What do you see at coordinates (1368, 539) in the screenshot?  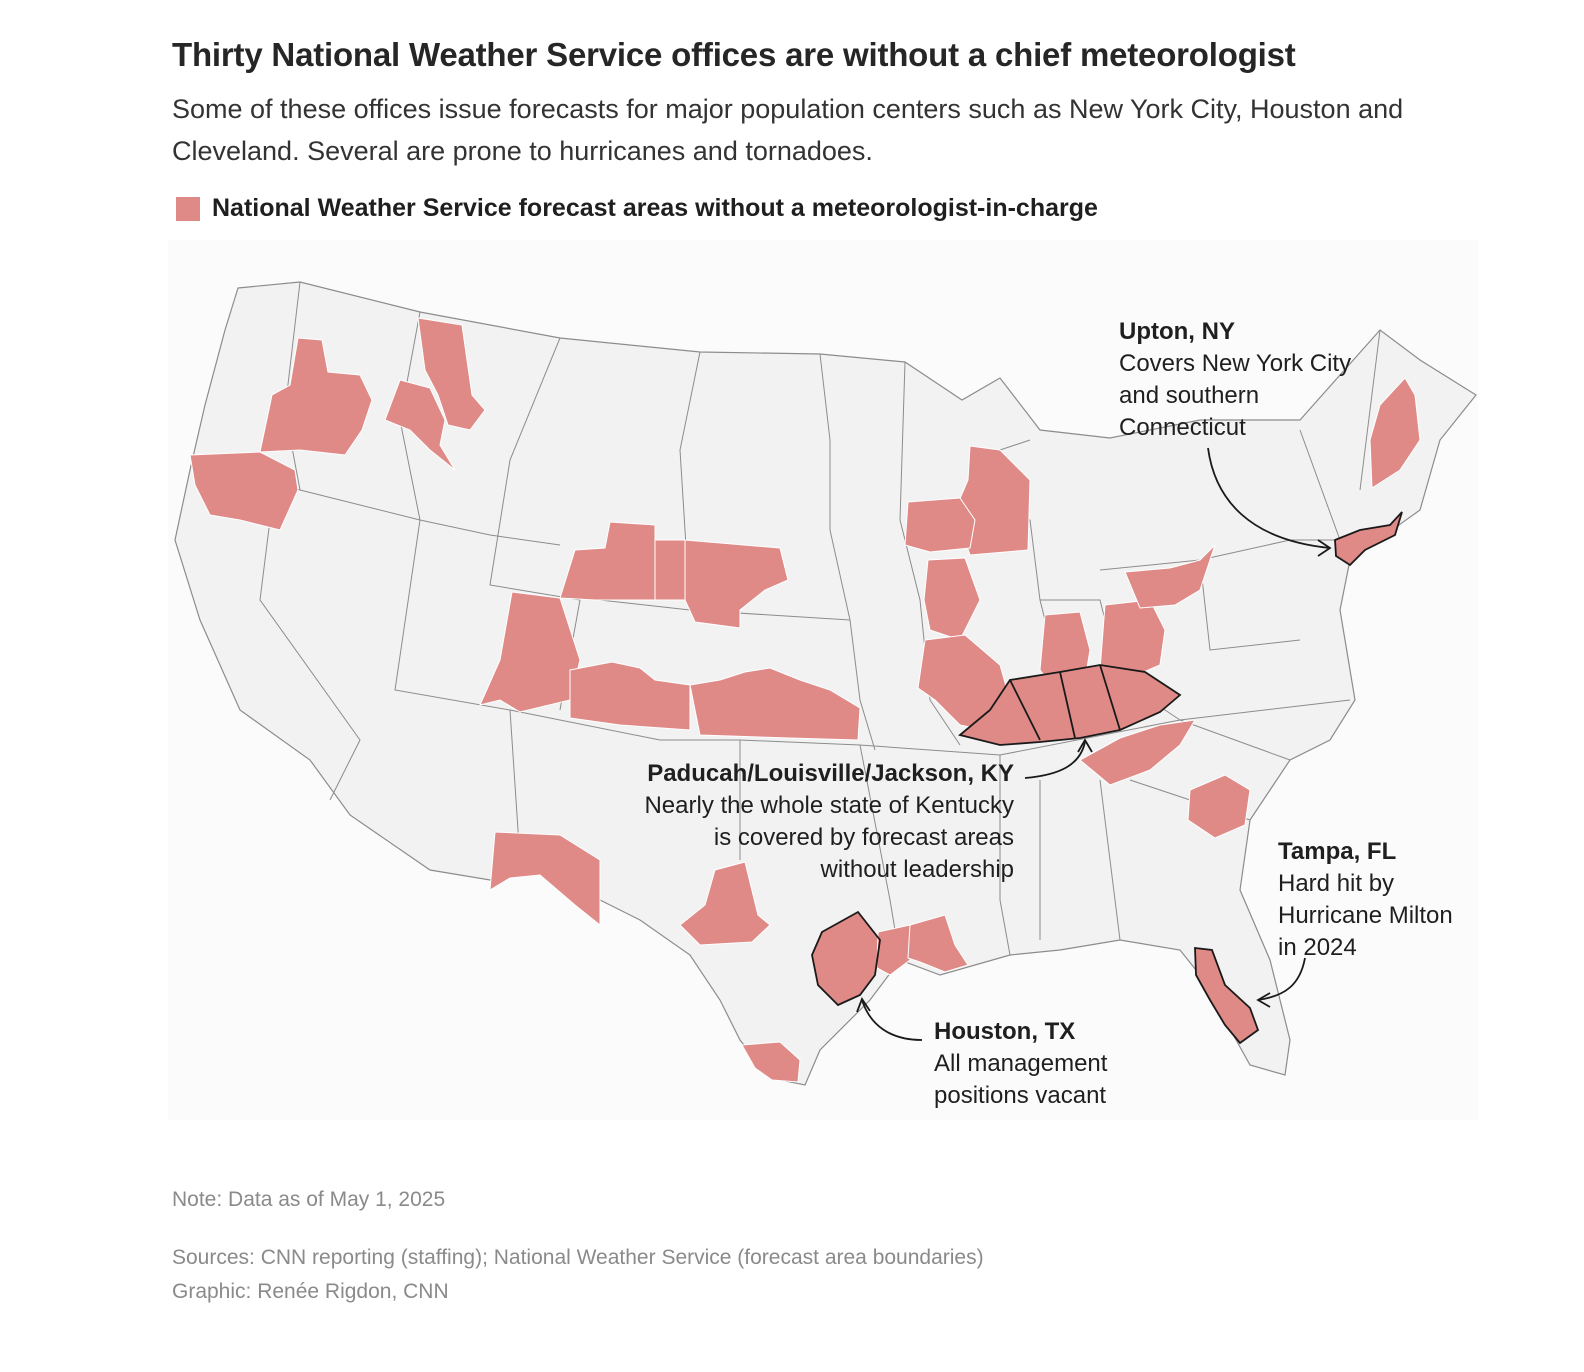 I see `outline-upton` at bounding box center [1368, 539].